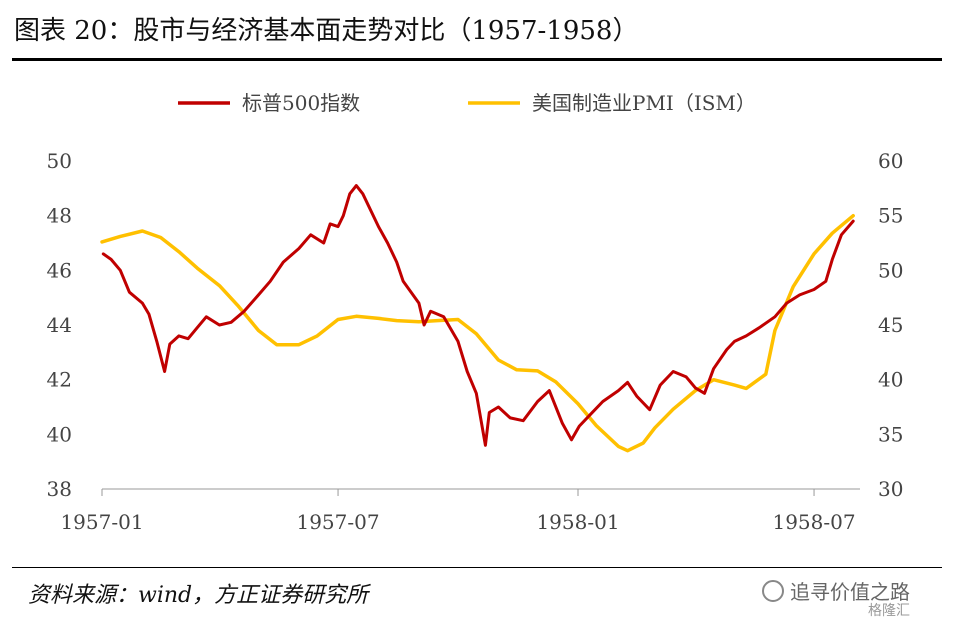 This screenshot has height=625, width=955. I want to click on chart-title: 图表 20：股市与经济基本面走势对比（1957-1958）, so click(326, 31).